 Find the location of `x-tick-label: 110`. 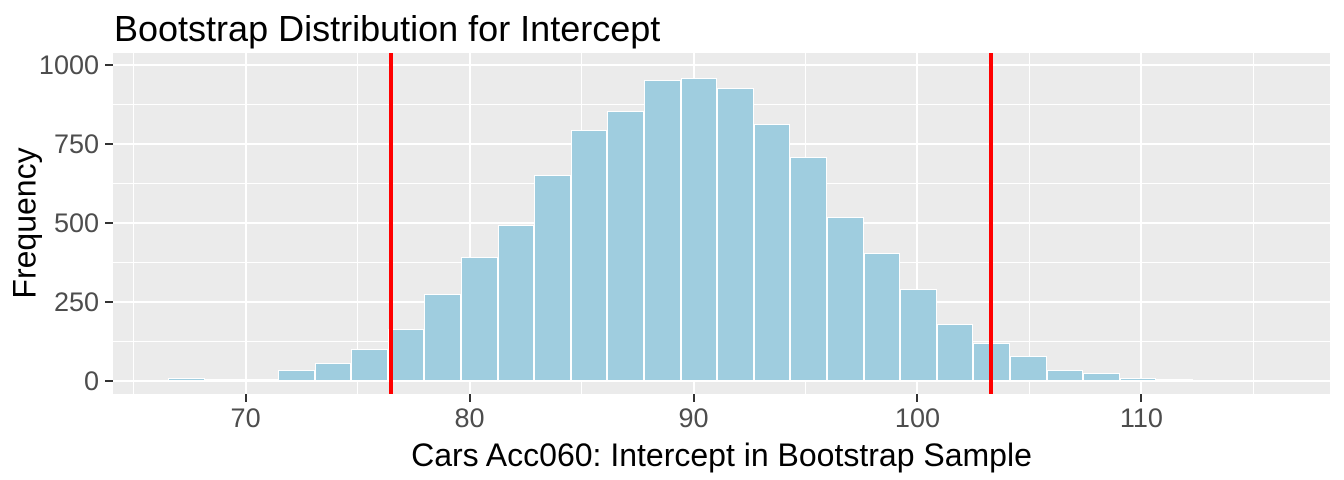

x-tick-label: 110 is located at coordinates (1141, 418).